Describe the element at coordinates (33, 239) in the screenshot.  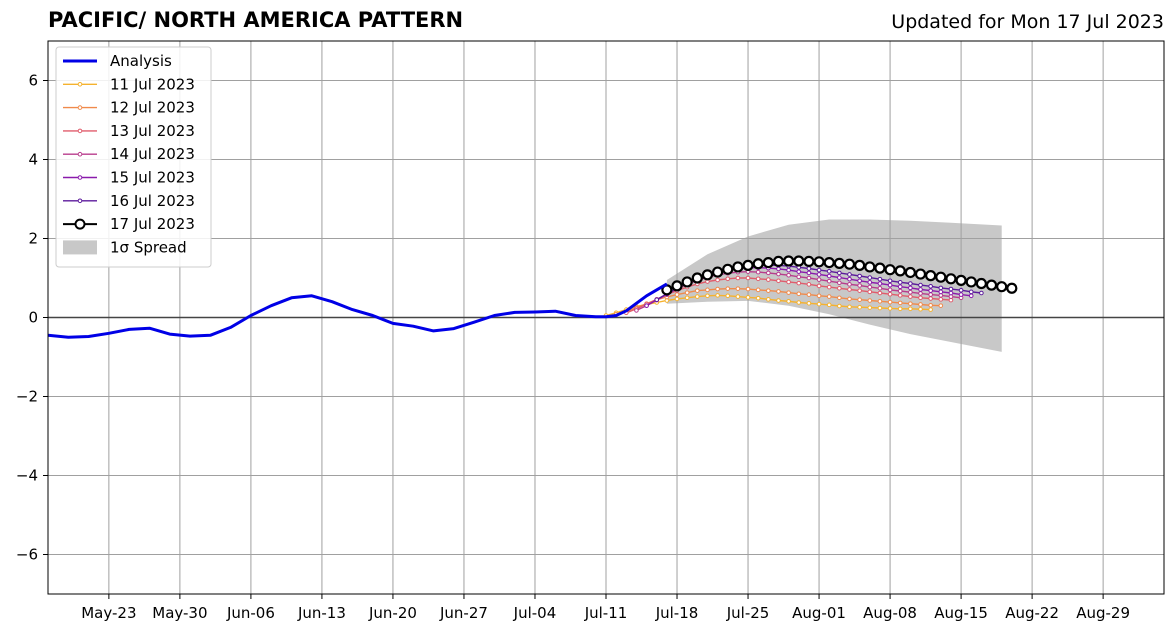
I see `y-tick-label: 2` at that location.